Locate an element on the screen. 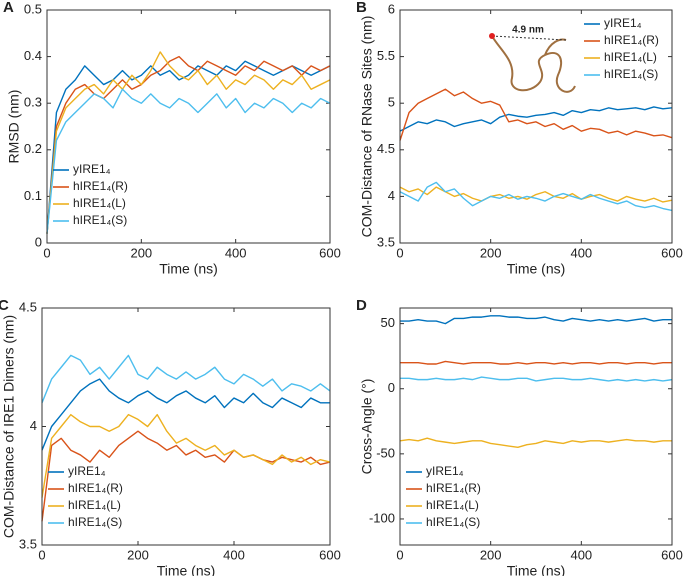 The height and width of the screenshot is (576, 685). y-axis-label: Cross-Angle (°) is located at coordinates (367, 427).